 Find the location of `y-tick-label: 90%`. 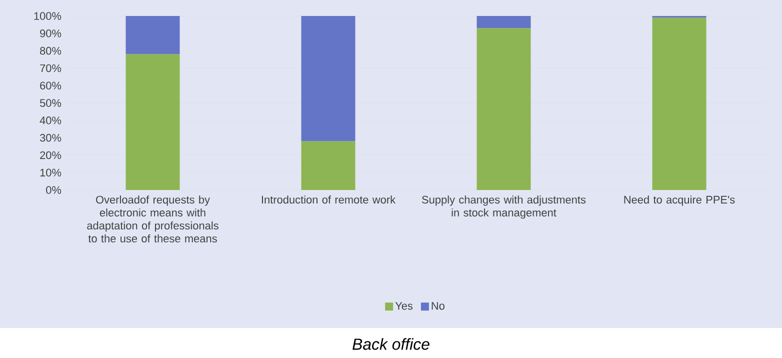

y-tick-label: 90% is located at coordinates (51, 34).